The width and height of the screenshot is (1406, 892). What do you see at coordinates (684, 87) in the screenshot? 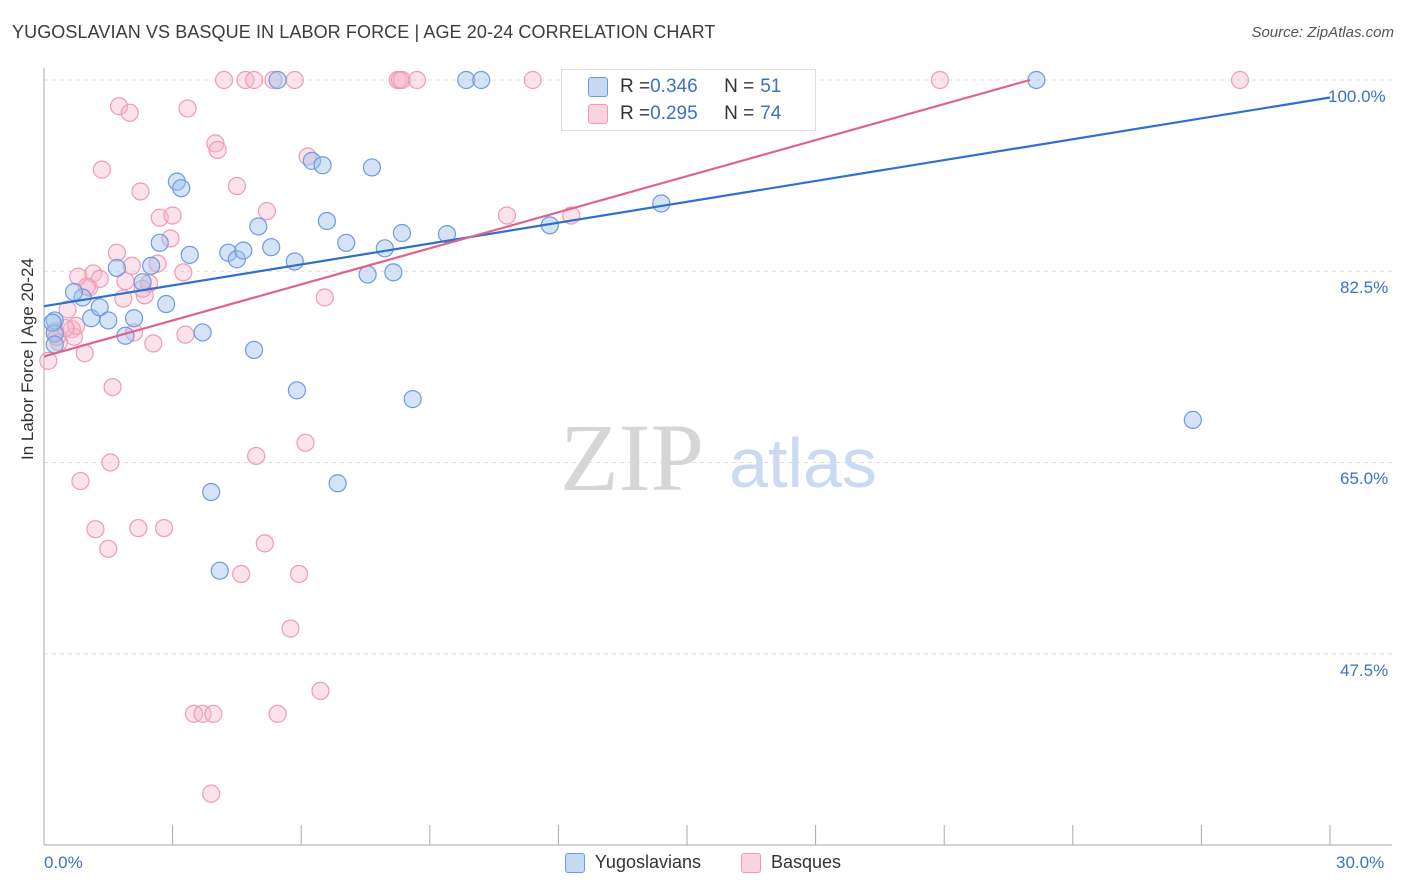
I see `stats-row-yugoslavians: R = 0.346 N = 51` at bounding box center [684, 87].